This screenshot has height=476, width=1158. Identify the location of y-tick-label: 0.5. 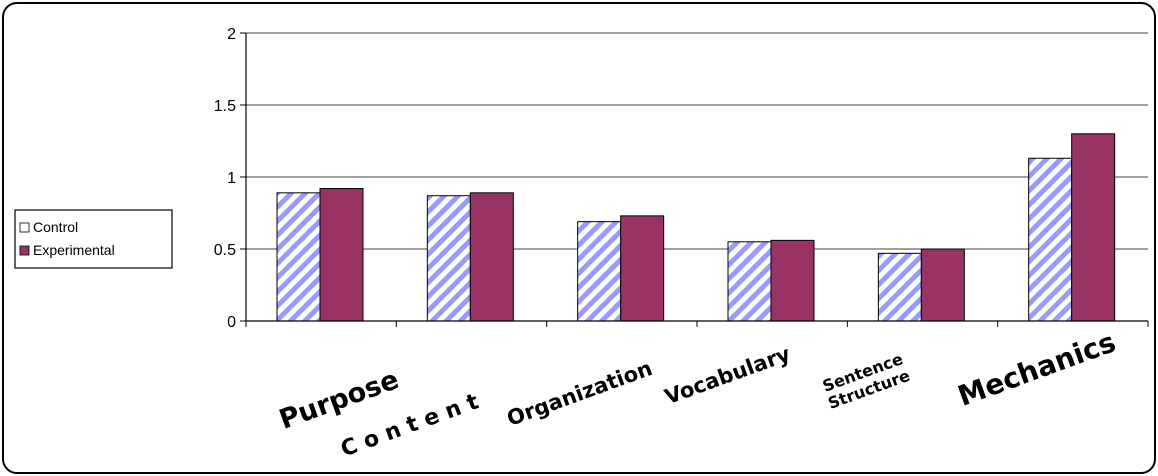
(225, 250).